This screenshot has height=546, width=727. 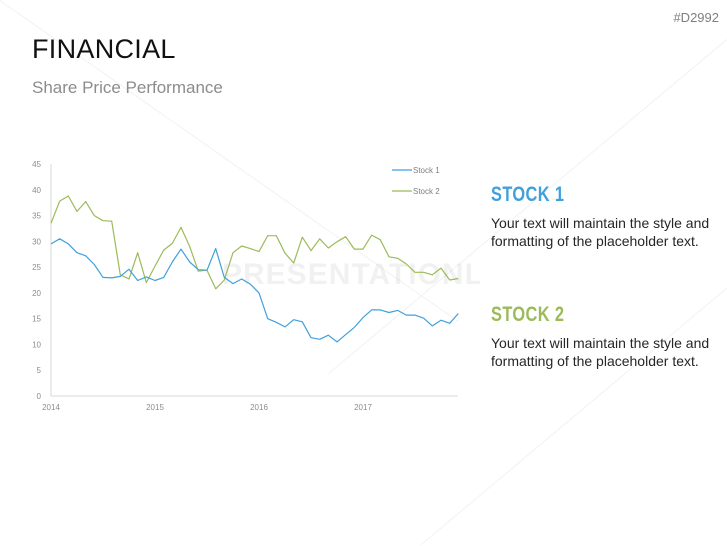 What do you see at coordinates (528, 194) in the screenshot?
I see `stock-1-heading: STOCK 1` at bounding box center [528, 194].